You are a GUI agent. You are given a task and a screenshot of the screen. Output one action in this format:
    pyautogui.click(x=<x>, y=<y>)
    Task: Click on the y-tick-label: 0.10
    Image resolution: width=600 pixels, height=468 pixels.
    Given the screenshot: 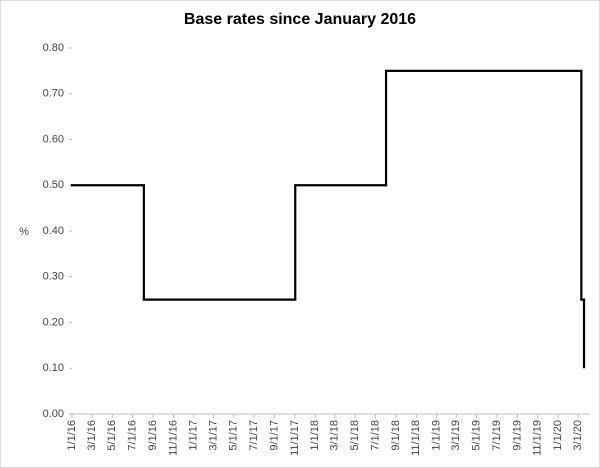 What is the action you would take?
    pyautogui.click(x=53, y=368)
    